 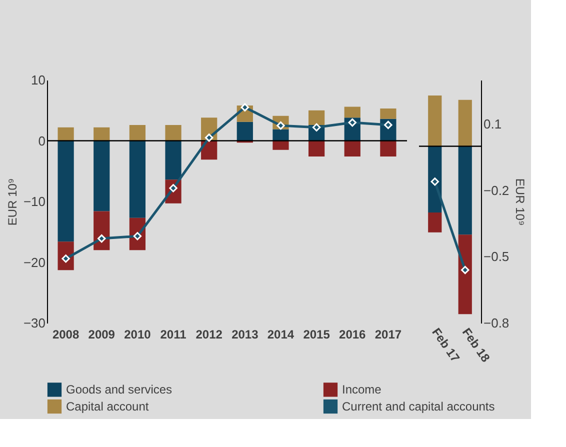 I want to click on legend-label: Capital account, so click(x=108, y=407).